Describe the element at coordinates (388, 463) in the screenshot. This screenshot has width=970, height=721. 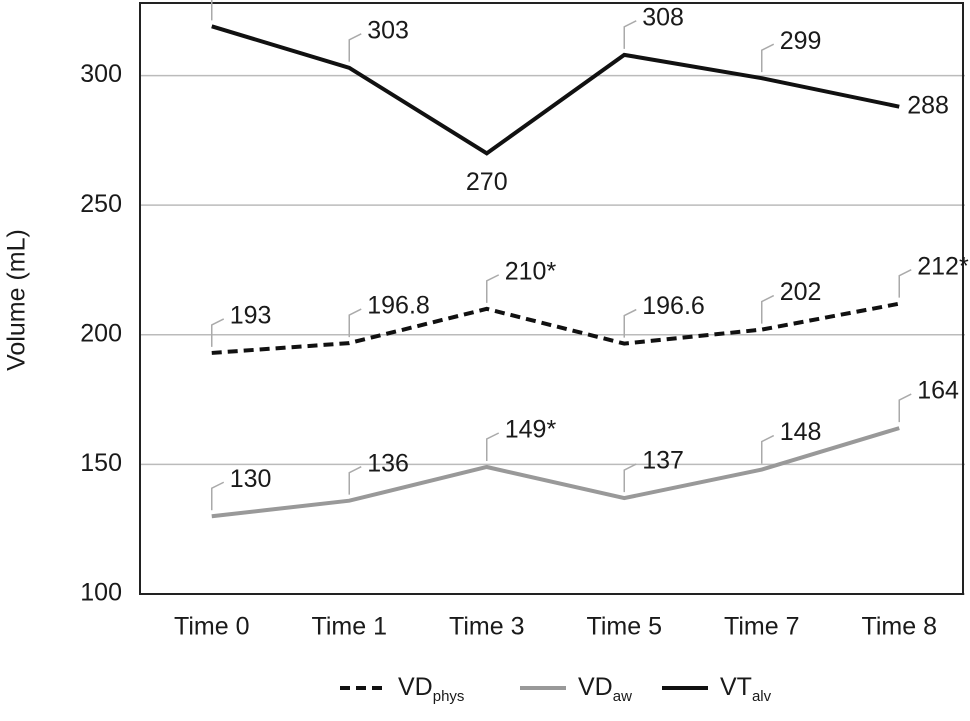
I see `data-label: 136` at that location.